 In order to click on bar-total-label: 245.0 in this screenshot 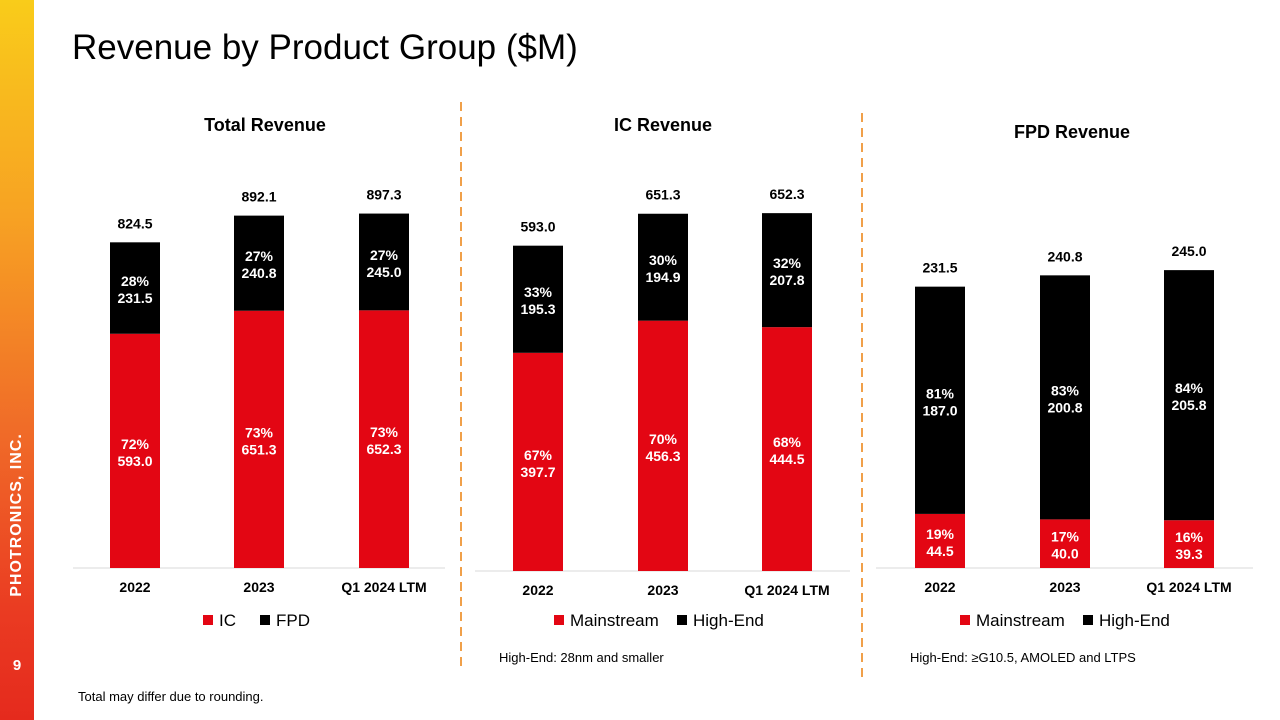, I will do `click(1188, 251)`.